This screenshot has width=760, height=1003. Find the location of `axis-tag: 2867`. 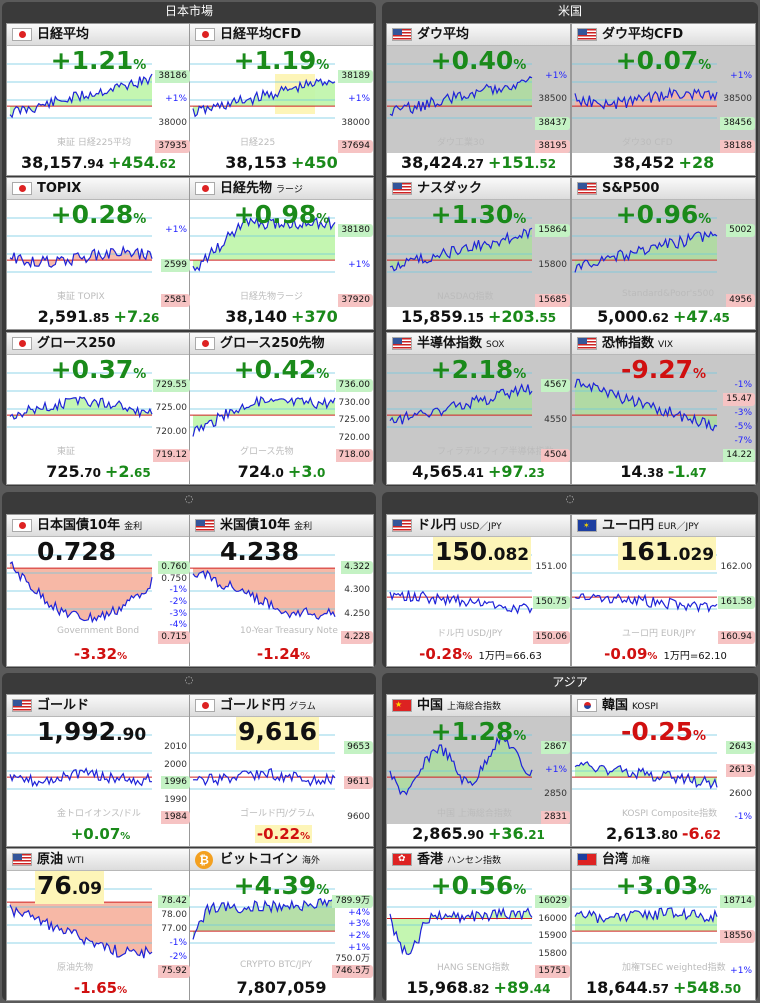

axis-tag: 2867 is located at coordinates (555, 747).